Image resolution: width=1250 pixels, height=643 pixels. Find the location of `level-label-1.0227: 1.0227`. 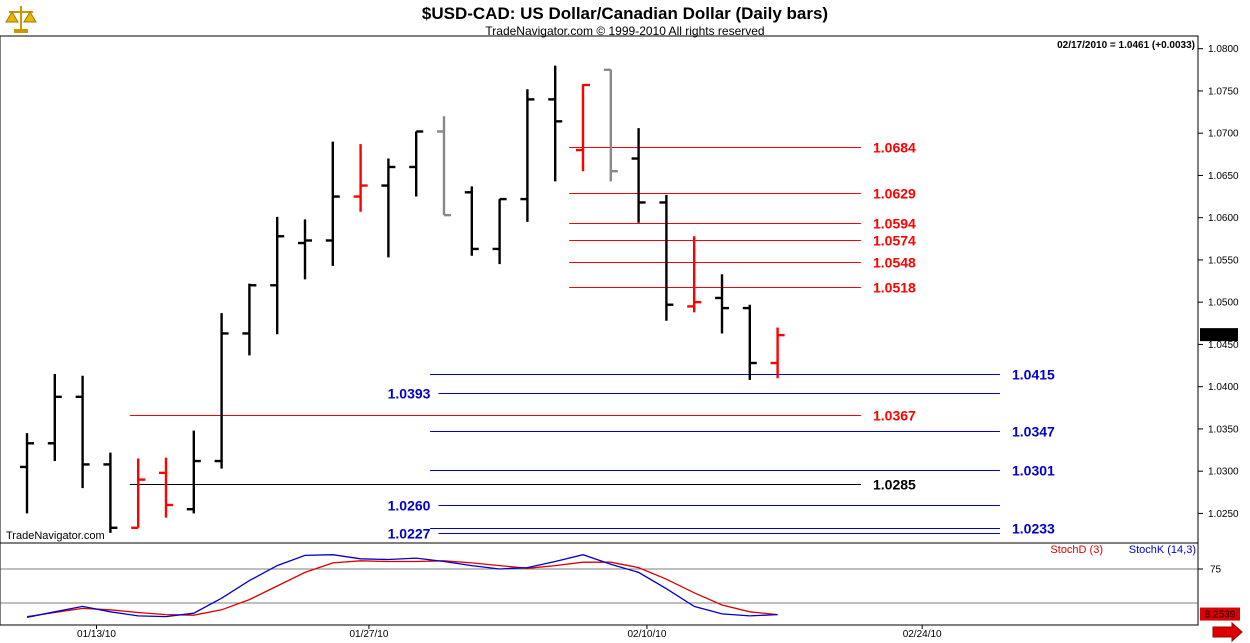

level-label-1.0227: 1.0227 is located at coordinates (409, 534).